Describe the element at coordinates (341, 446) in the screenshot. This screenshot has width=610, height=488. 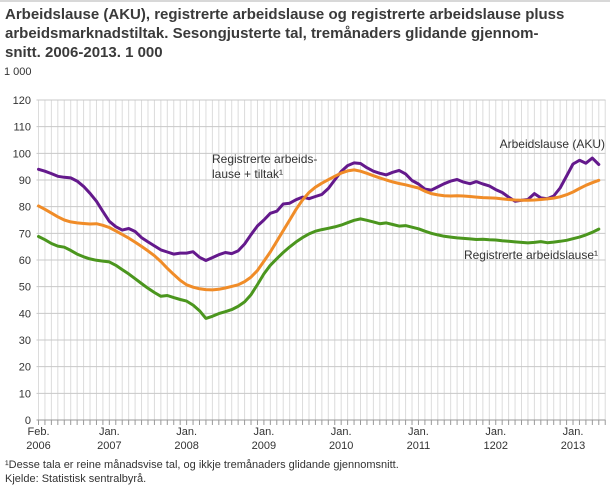
I see `svg-text: 2010` at that location.